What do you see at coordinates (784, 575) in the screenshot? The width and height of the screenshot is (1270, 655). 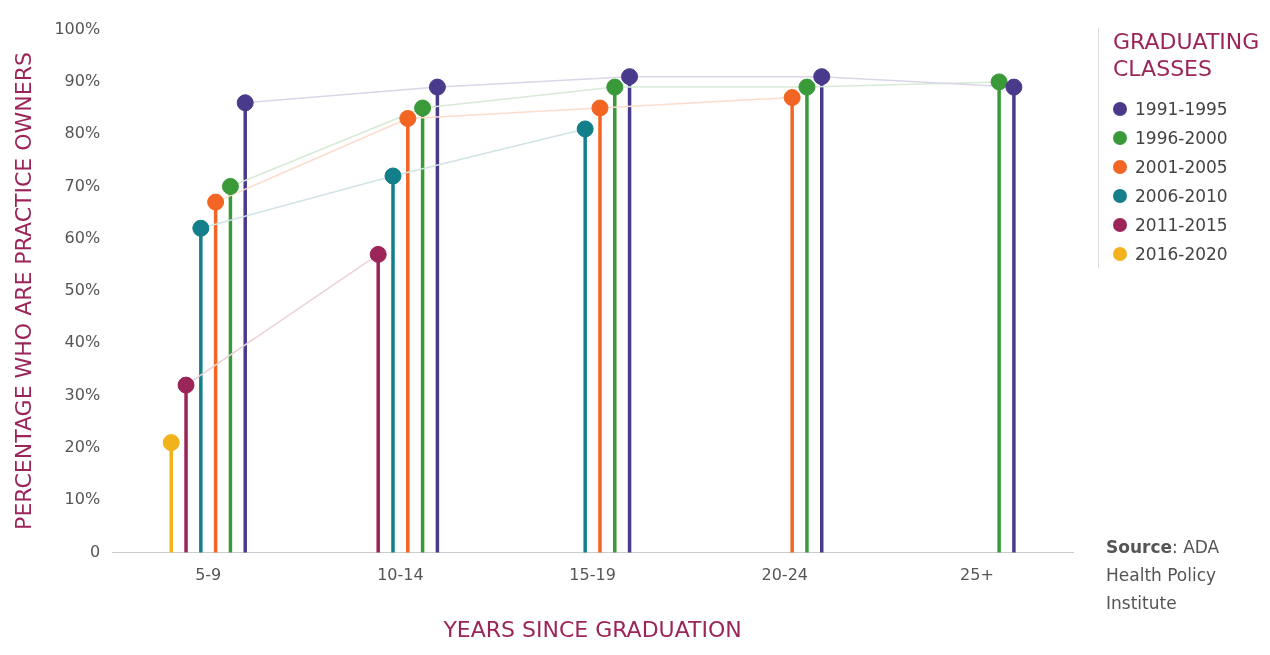 I see `x-tick-label: 20-24` at bounding box center [784, 575].